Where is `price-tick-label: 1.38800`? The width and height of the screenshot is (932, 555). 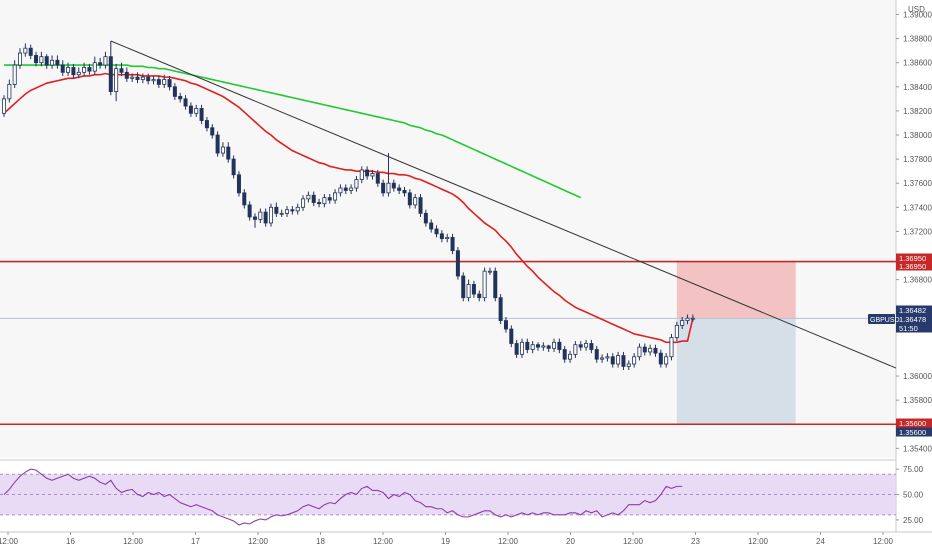
price-tick-label: 1.38800 is located at coordinates (917, 39).